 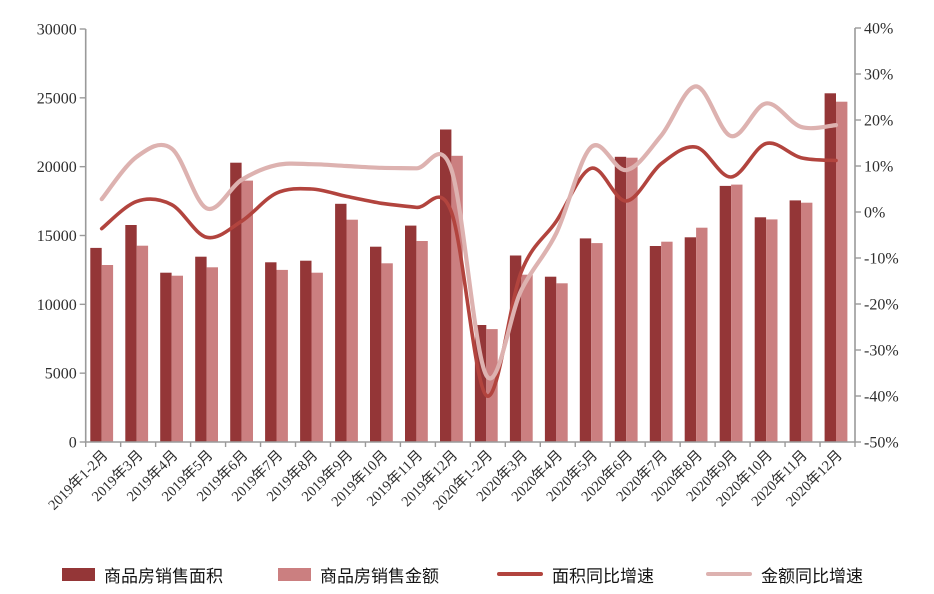 I want to click on legend-item-area-growth: 面积同比增速, so click(x=575, y=574).